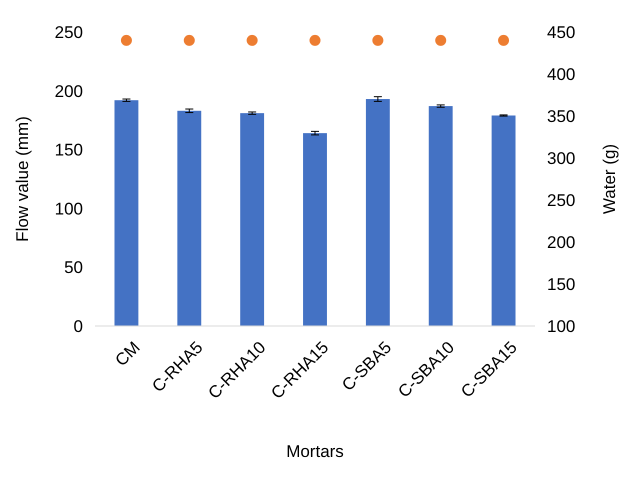 Image resolution: width=637 pixels, height=492 pixels. Describe the element at coordinates (561, 242) in the screenshot. I see `y2-tick-label: 200` at that location.